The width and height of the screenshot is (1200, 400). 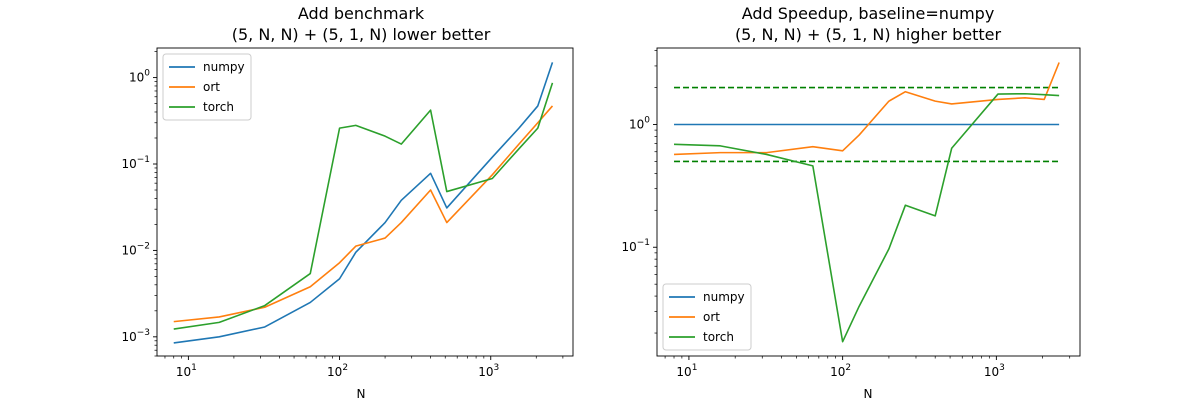 What do you see at coordinates (866, 109) in the screenshot?
I see `speedup-series-ort` at bounding box center [866, 109].